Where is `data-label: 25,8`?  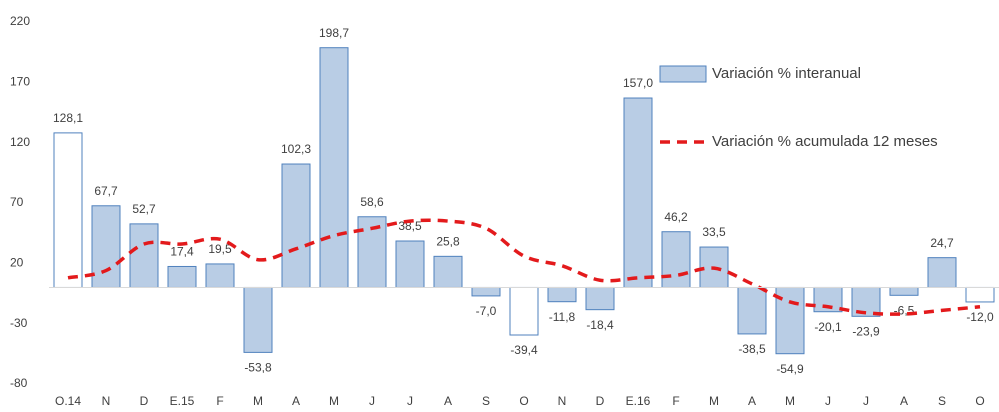 data-label: 25,8 is located at coordinates (448, 242).